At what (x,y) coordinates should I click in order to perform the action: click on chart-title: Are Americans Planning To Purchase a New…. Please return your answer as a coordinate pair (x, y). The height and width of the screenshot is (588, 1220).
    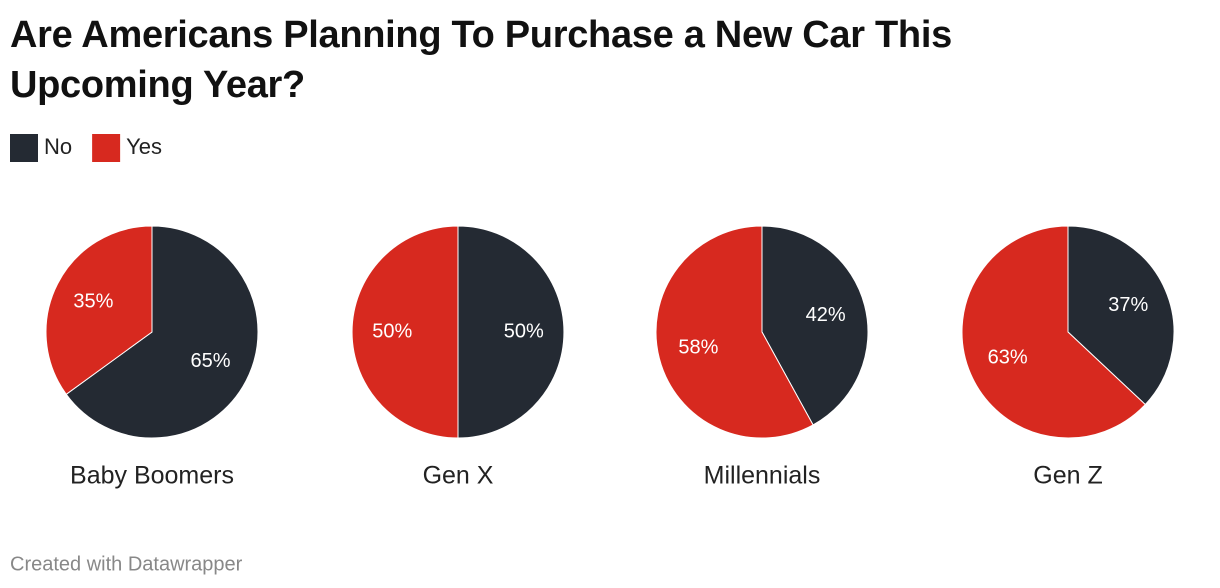
    Looking at the image, I should click on (481, 60).